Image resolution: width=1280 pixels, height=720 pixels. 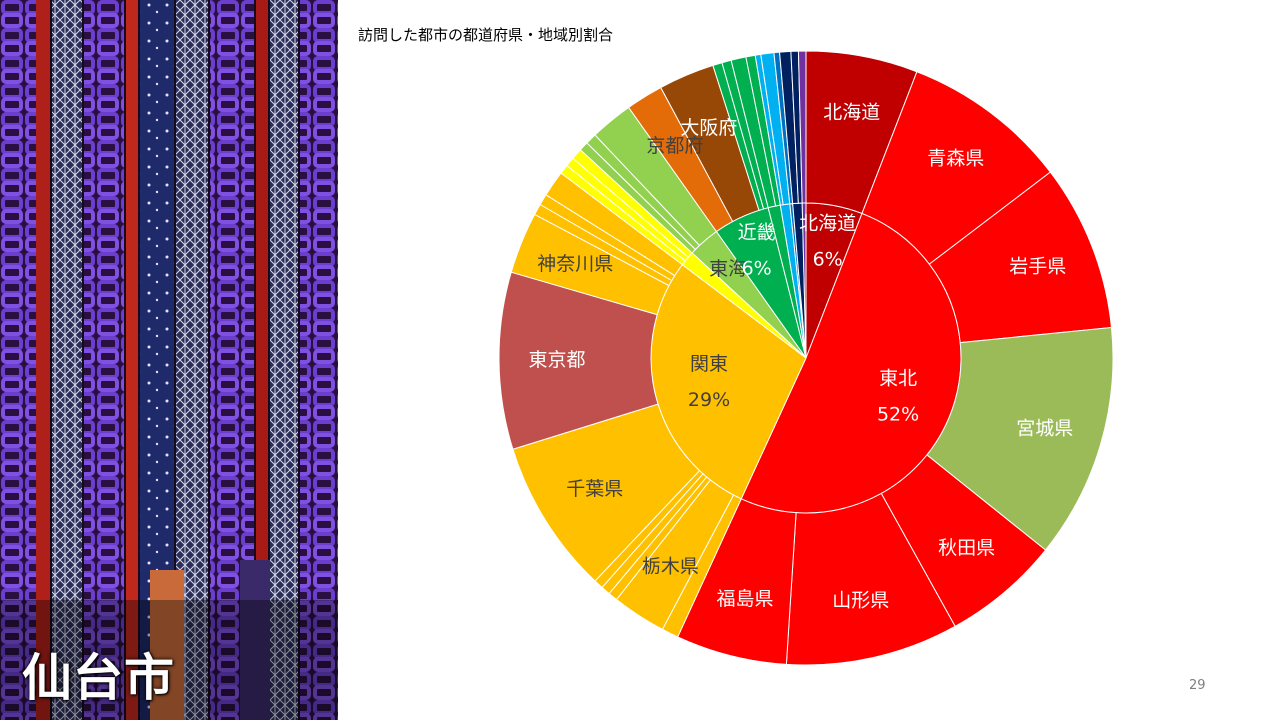 I want to click on prefecture-label-5-1: 大阪府, so click(x=708, y=128).